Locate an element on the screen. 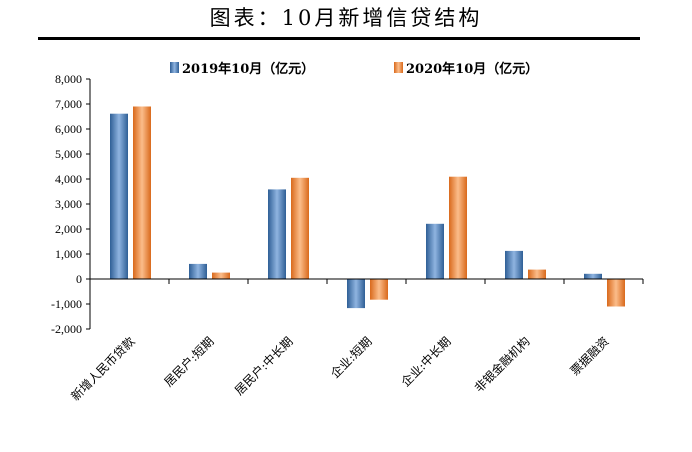 The width and height of the screenshot is (692, 452). x-category-label: 企业:短期 is located at coordinates (350, 357).